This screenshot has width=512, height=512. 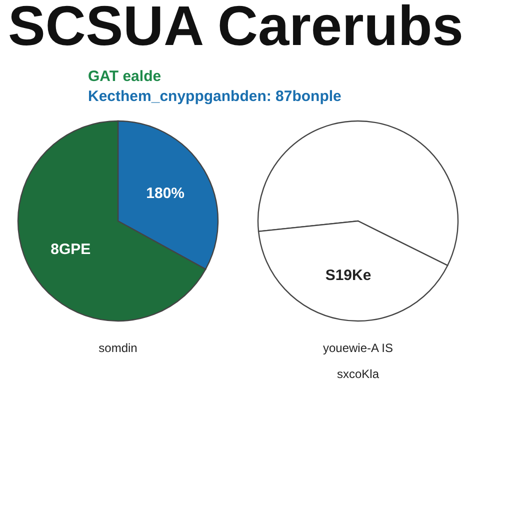 What do you see at coordinates (70, 249) in the screenshot?
I see `text: 8GPE` at bounding box center [70, 249].